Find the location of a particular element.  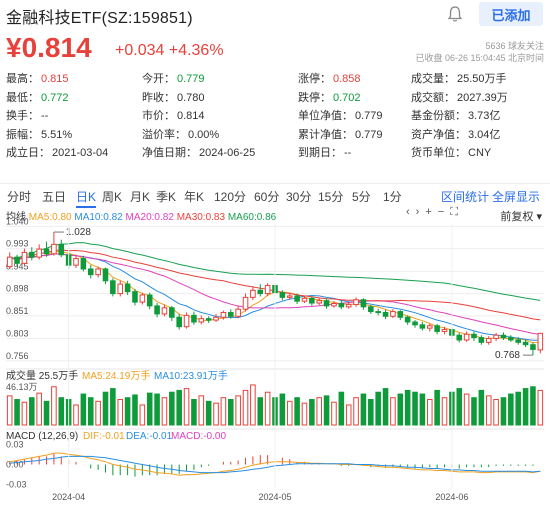

chevron-down-icon: ▾ is located at coordinates (539, 217).